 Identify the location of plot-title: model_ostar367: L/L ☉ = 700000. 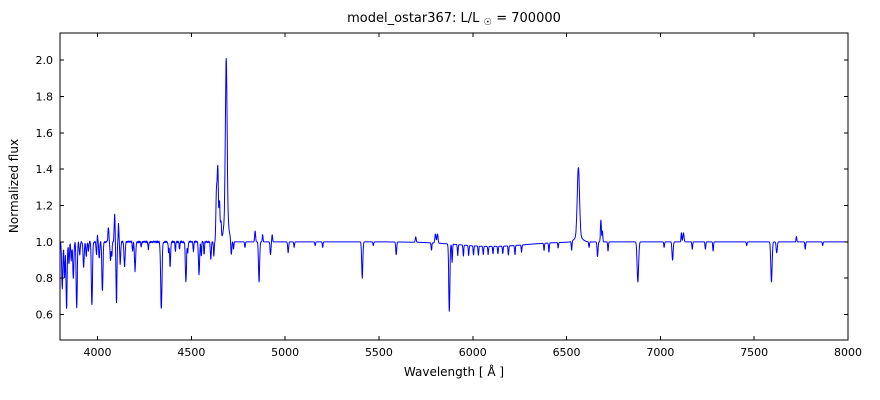
(454, 20).